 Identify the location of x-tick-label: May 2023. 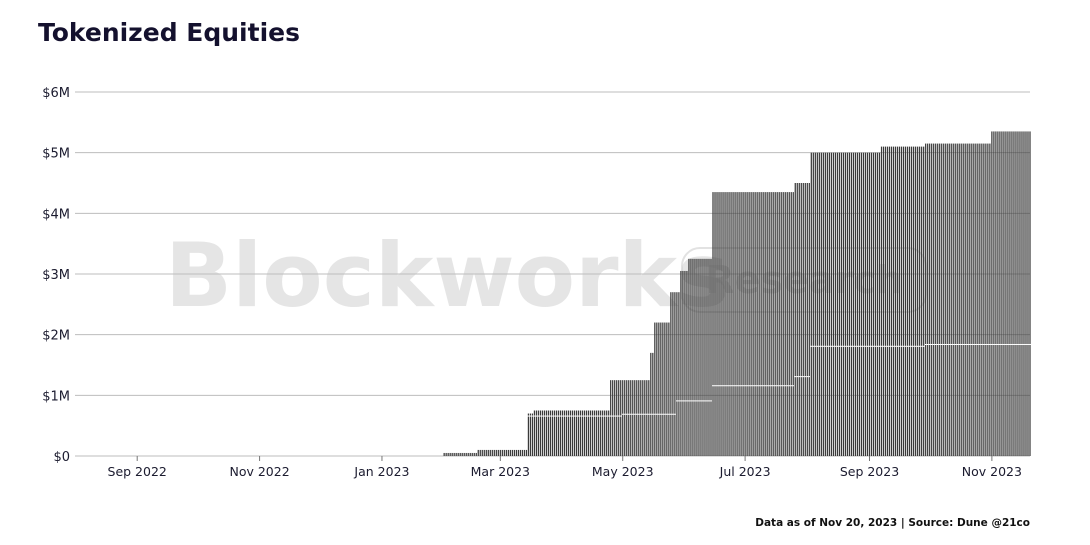
(623, 471).